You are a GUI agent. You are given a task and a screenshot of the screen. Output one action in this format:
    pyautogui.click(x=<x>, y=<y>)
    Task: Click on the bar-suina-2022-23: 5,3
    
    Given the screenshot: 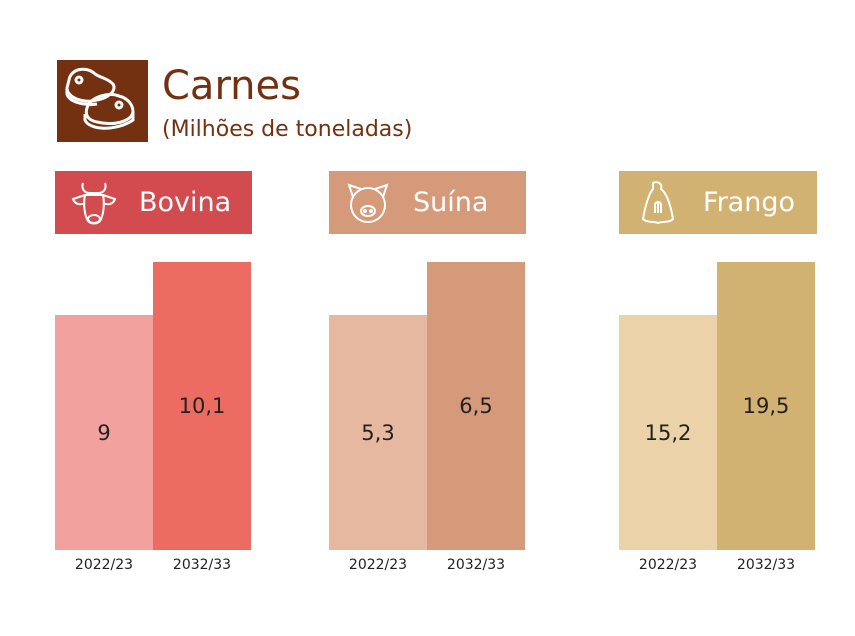 What is the action you would take?
    pyautogui.click(x=378, y=432)
    